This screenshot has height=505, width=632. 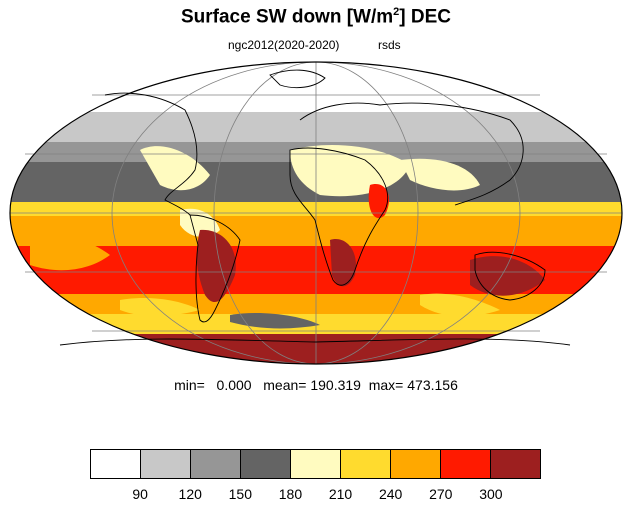 What do you see at coordinates (240, 494) in the screenshot?
I see `legend-tick-150: 150` at bounding box center [240, 494].